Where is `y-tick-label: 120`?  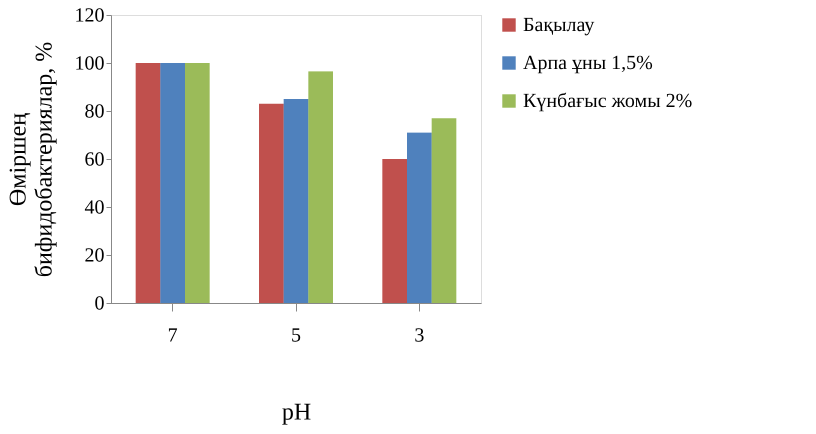 y-tick-label: 120 is located at coordinates (89, 15).